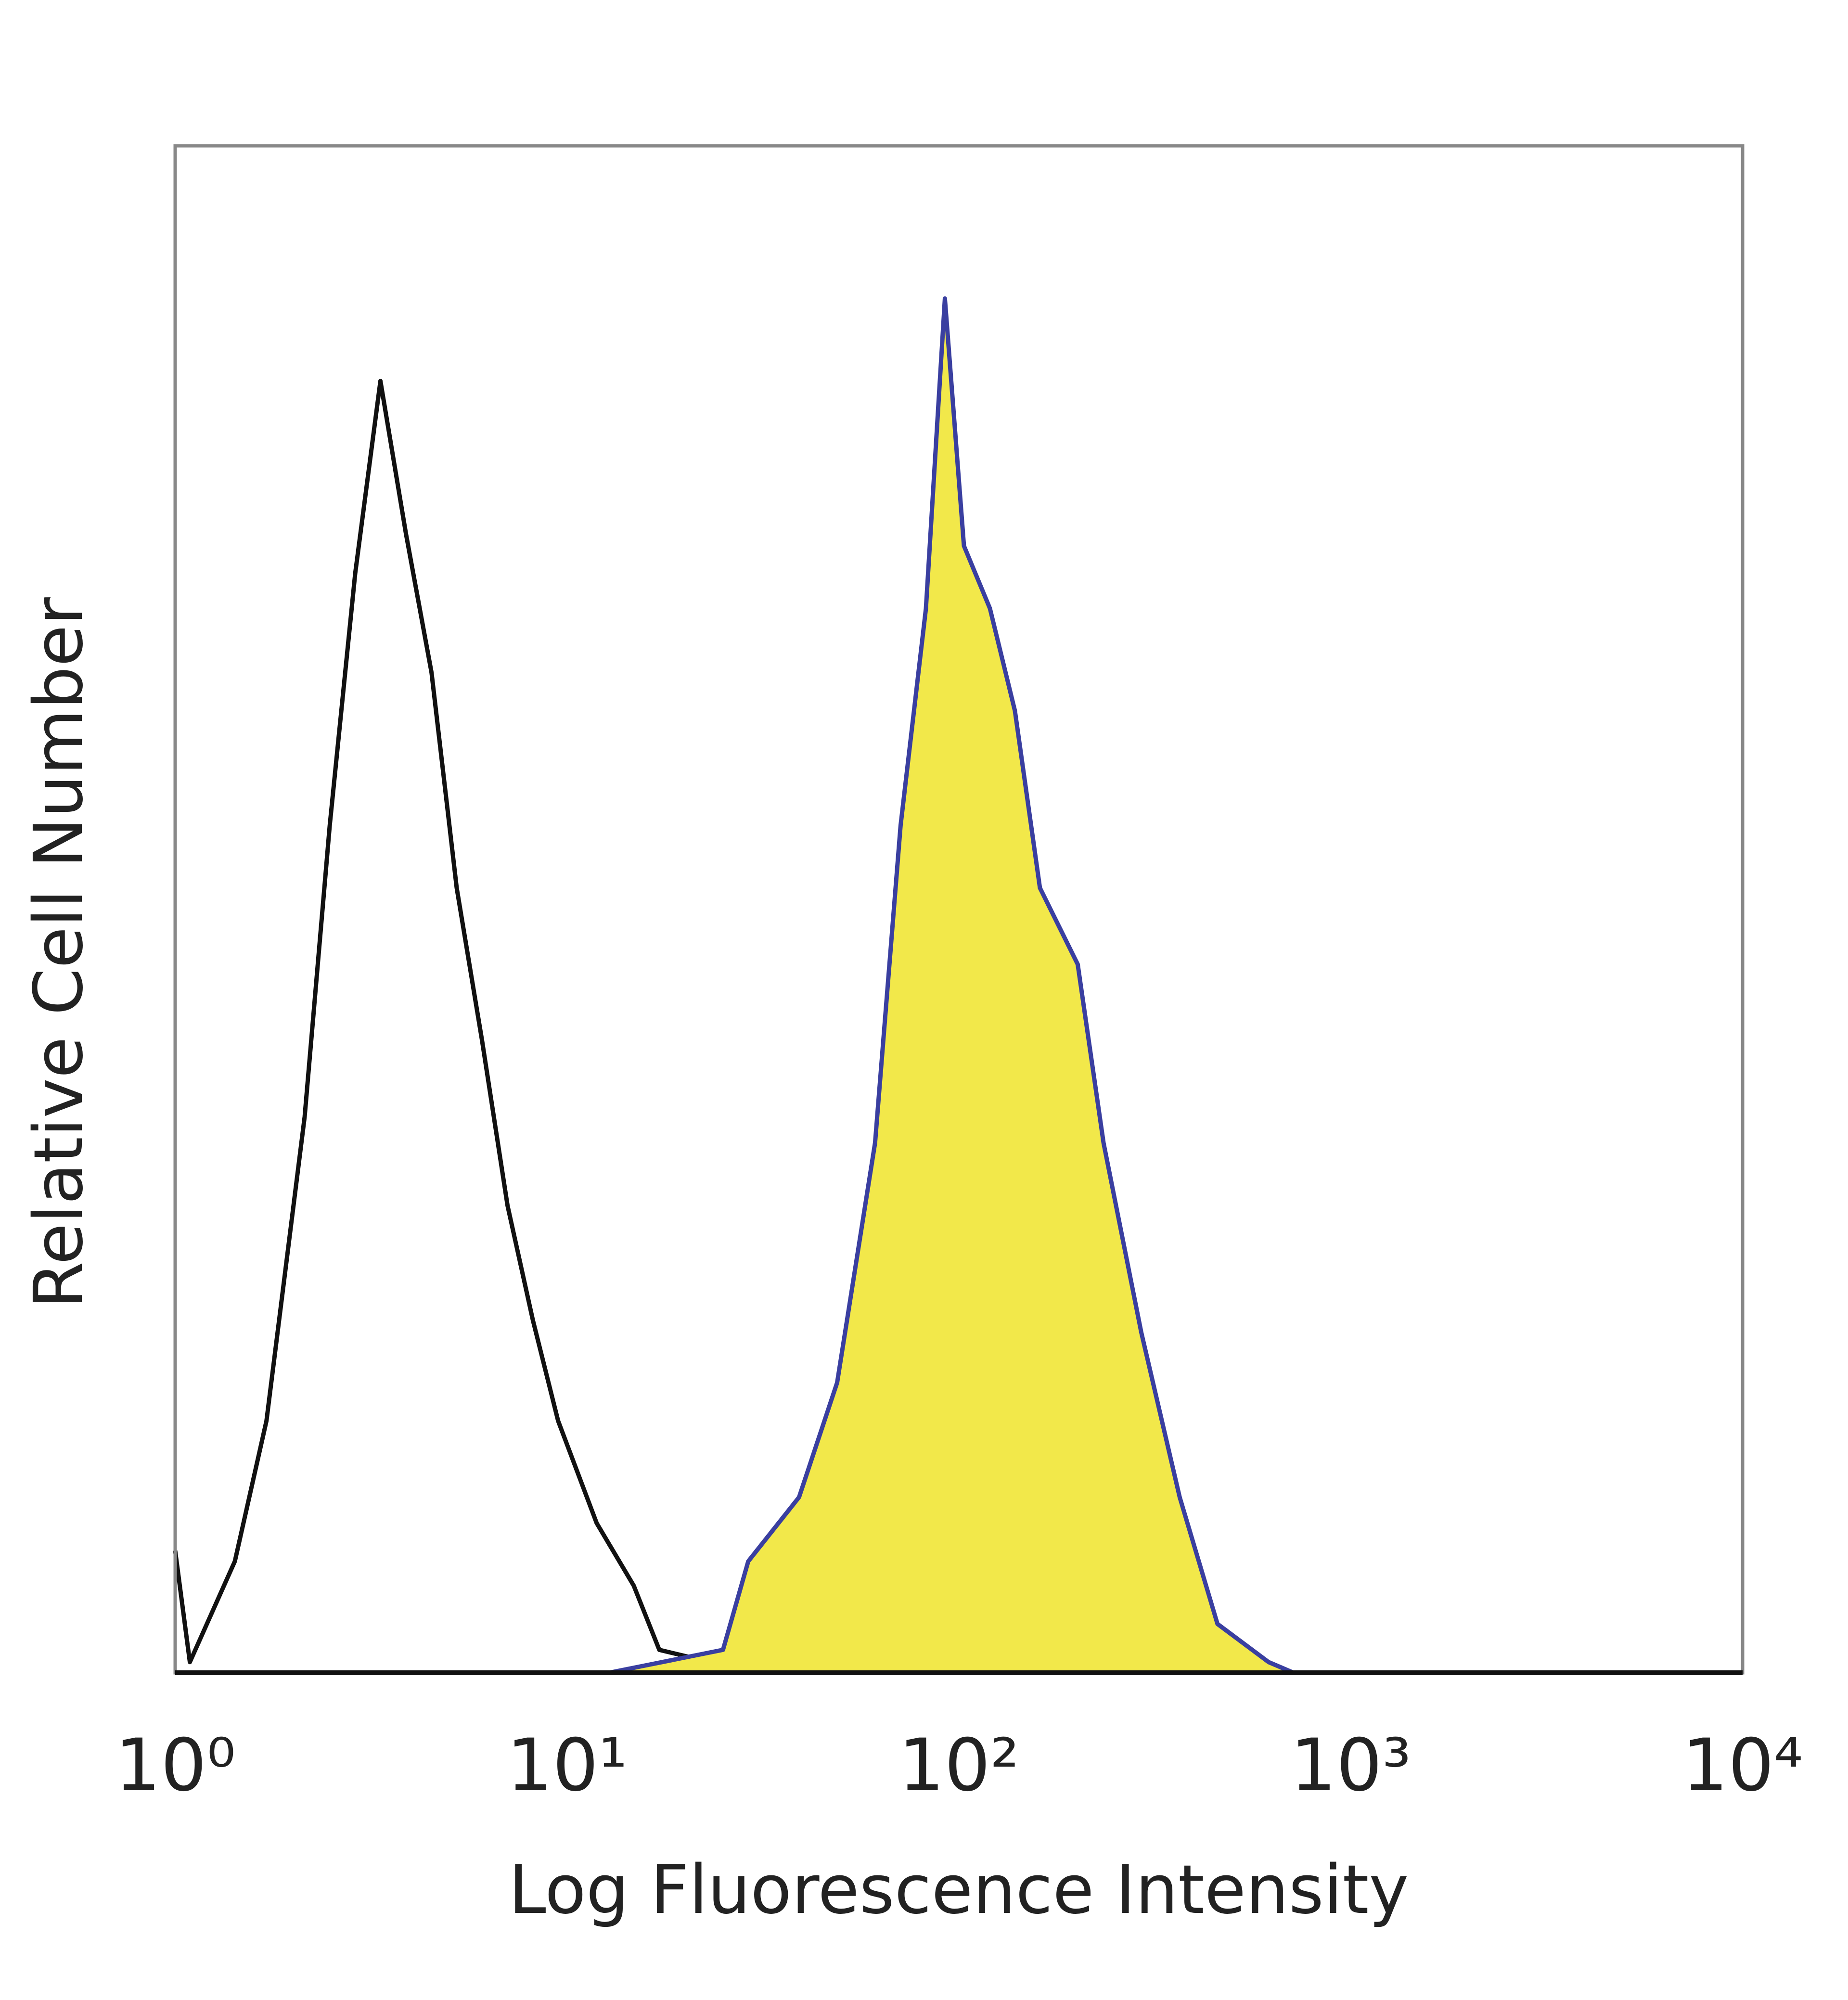  What do you see at coordinates (1350, 1766) in the screenshot?
I see `x-tick-label: 10³` at bounding box center [1350, 1766].